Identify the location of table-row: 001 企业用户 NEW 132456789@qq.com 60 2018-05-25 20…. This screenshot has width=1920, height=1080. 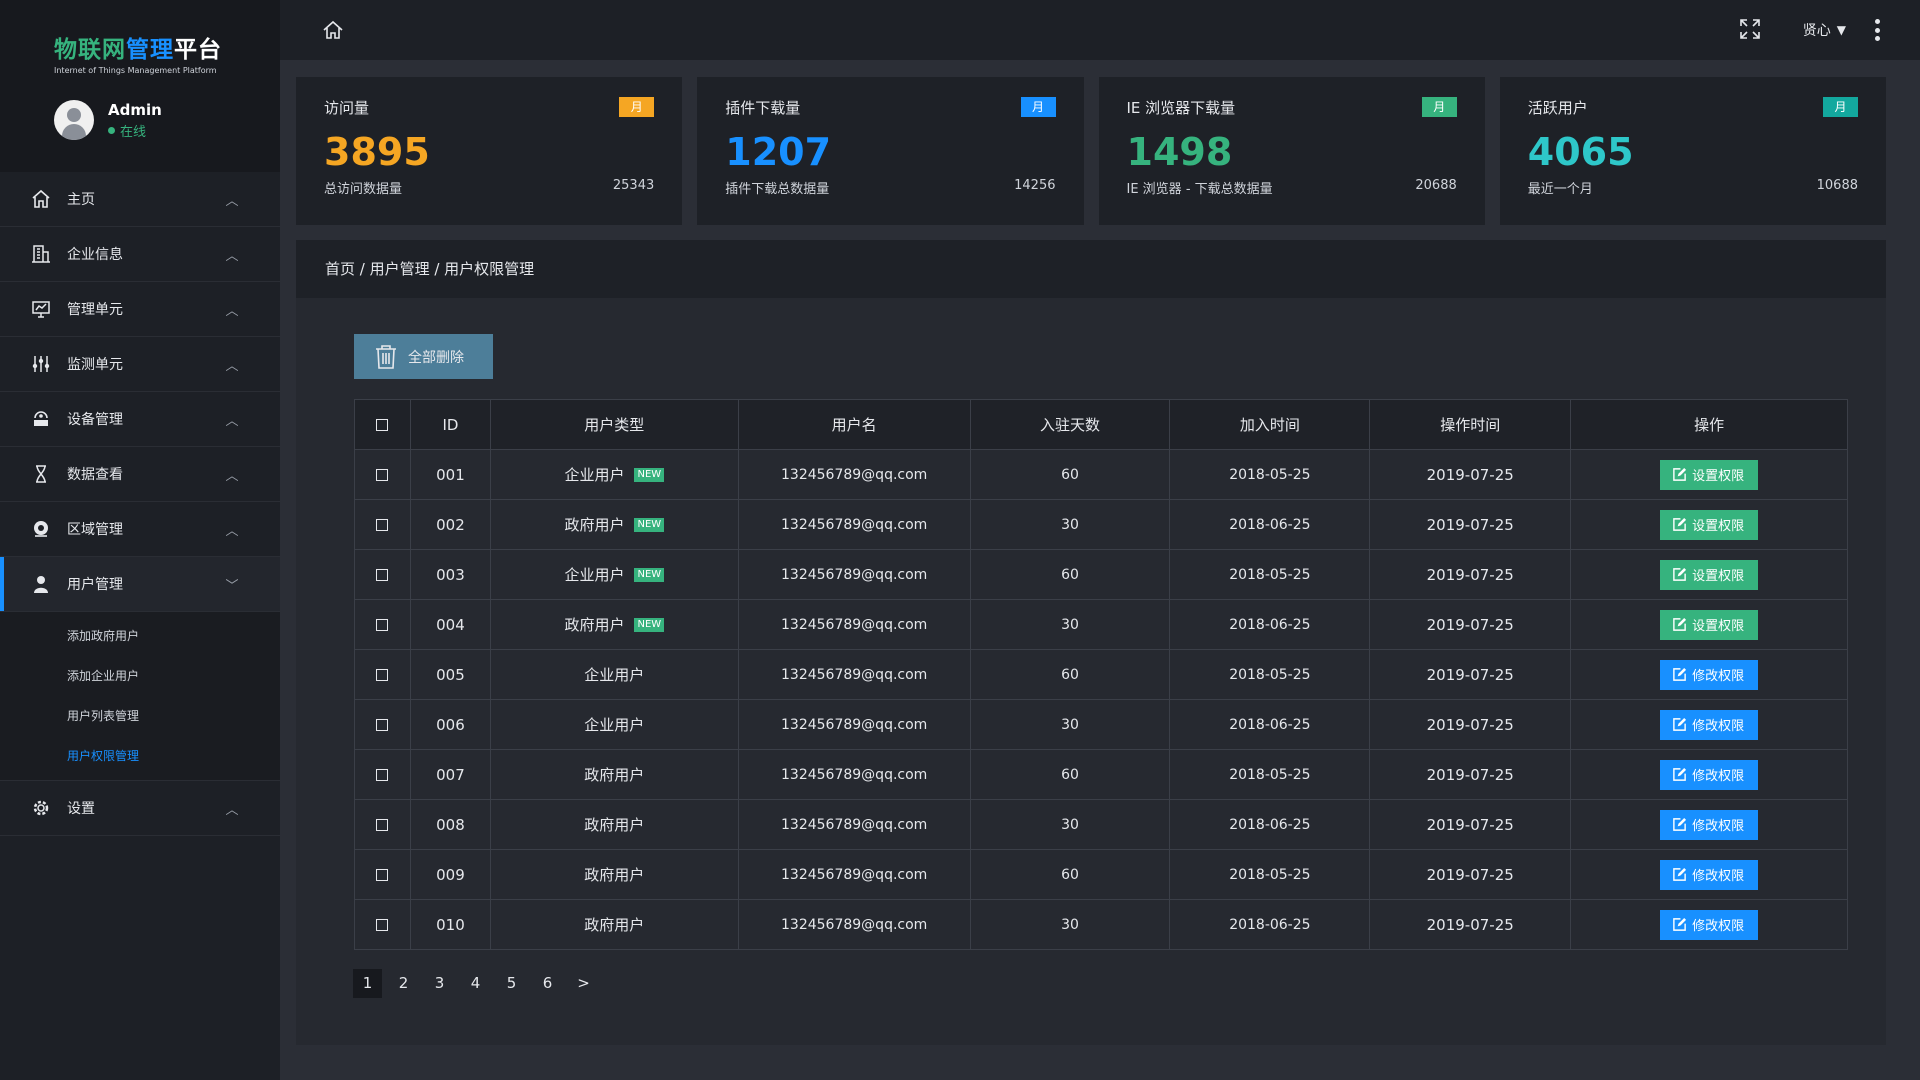
(1101, 474).